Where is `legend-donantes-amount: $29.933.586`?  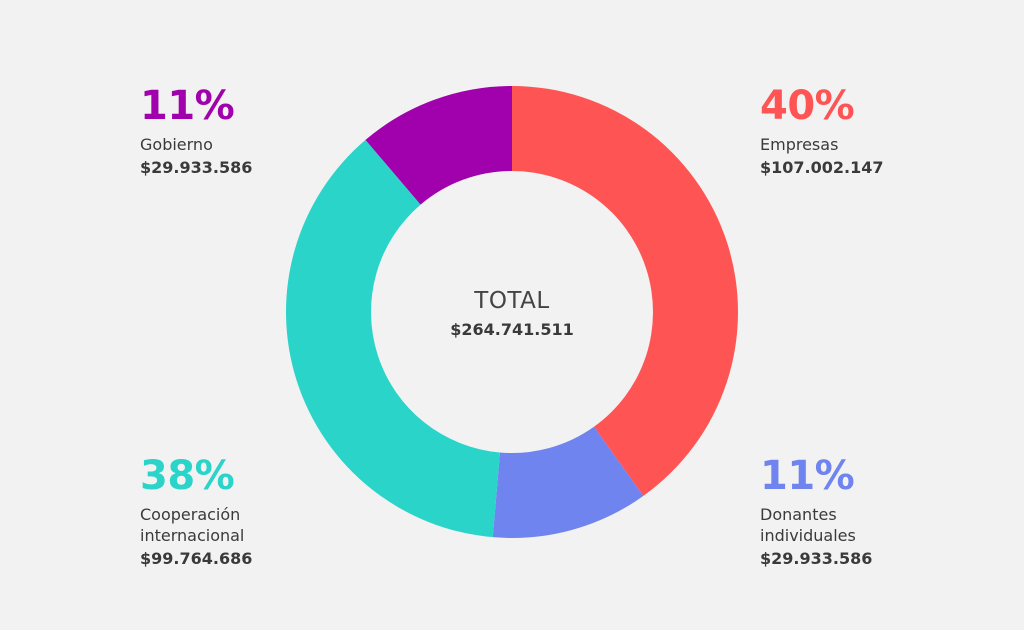
legend-donantes-amount: $29.933.586 is located at coordinates (816, 558).